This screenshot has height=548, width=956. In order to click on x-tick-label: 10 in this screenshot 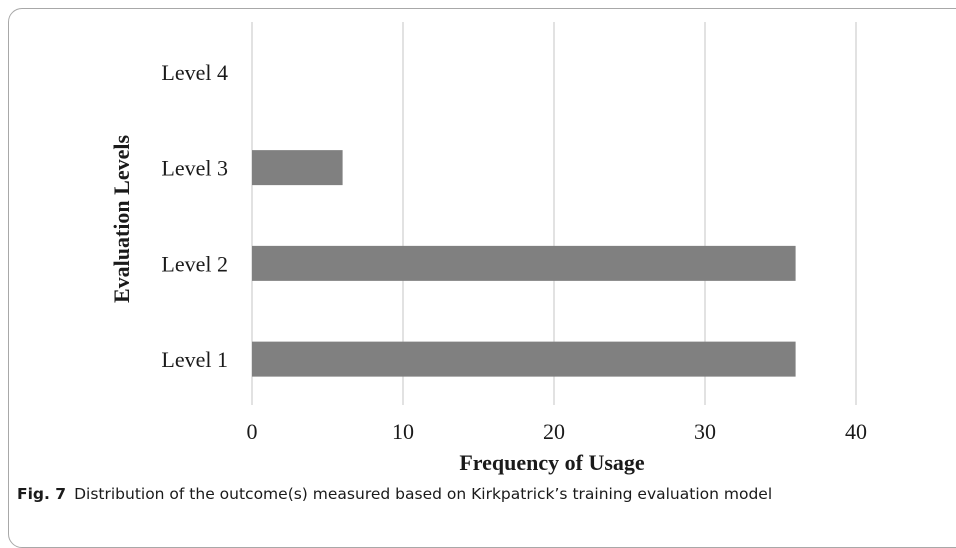, I will do `click(403, 431)`.